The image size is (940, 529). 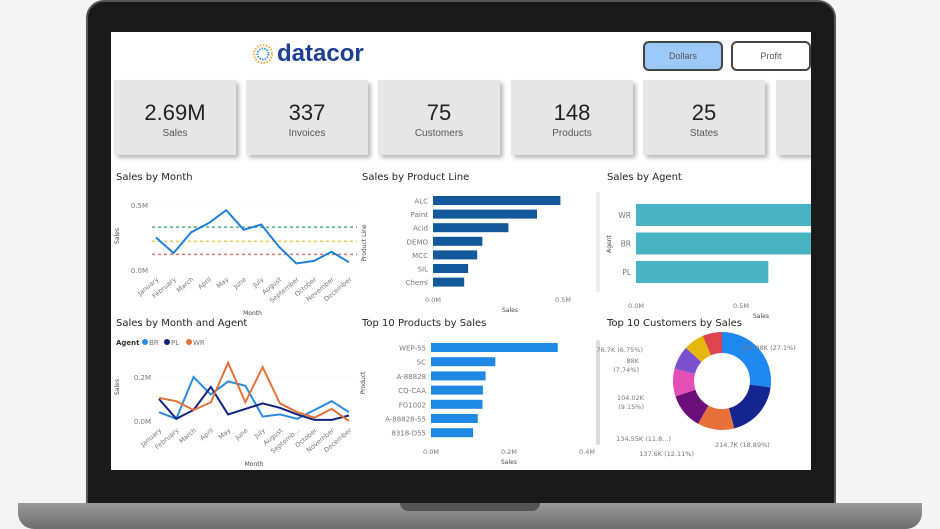 What do you see at coordinates (457, 404) in the screenshot?
I see `bar-FG1002` at bounding box center [457, 404].